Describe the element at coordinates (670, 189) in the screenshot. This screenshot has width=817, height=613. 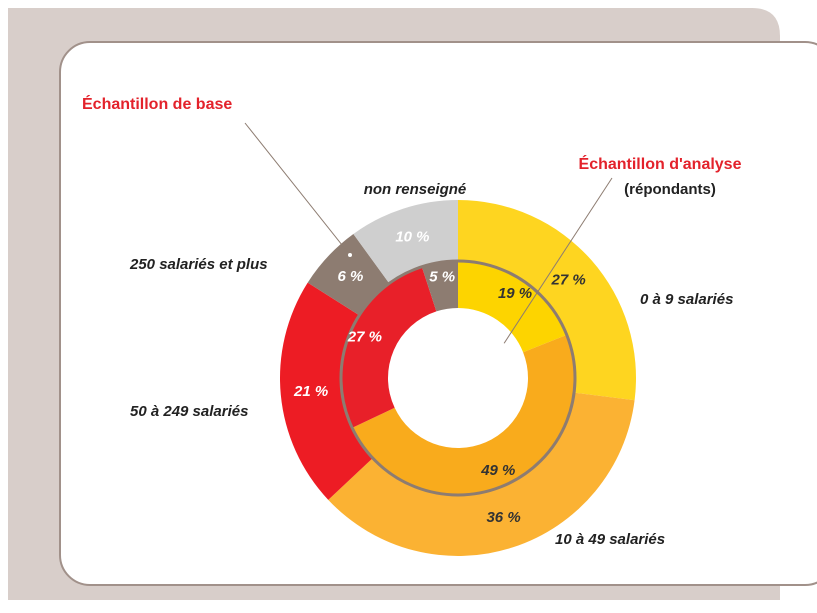
I see `annotation: (répondants)` at that location.